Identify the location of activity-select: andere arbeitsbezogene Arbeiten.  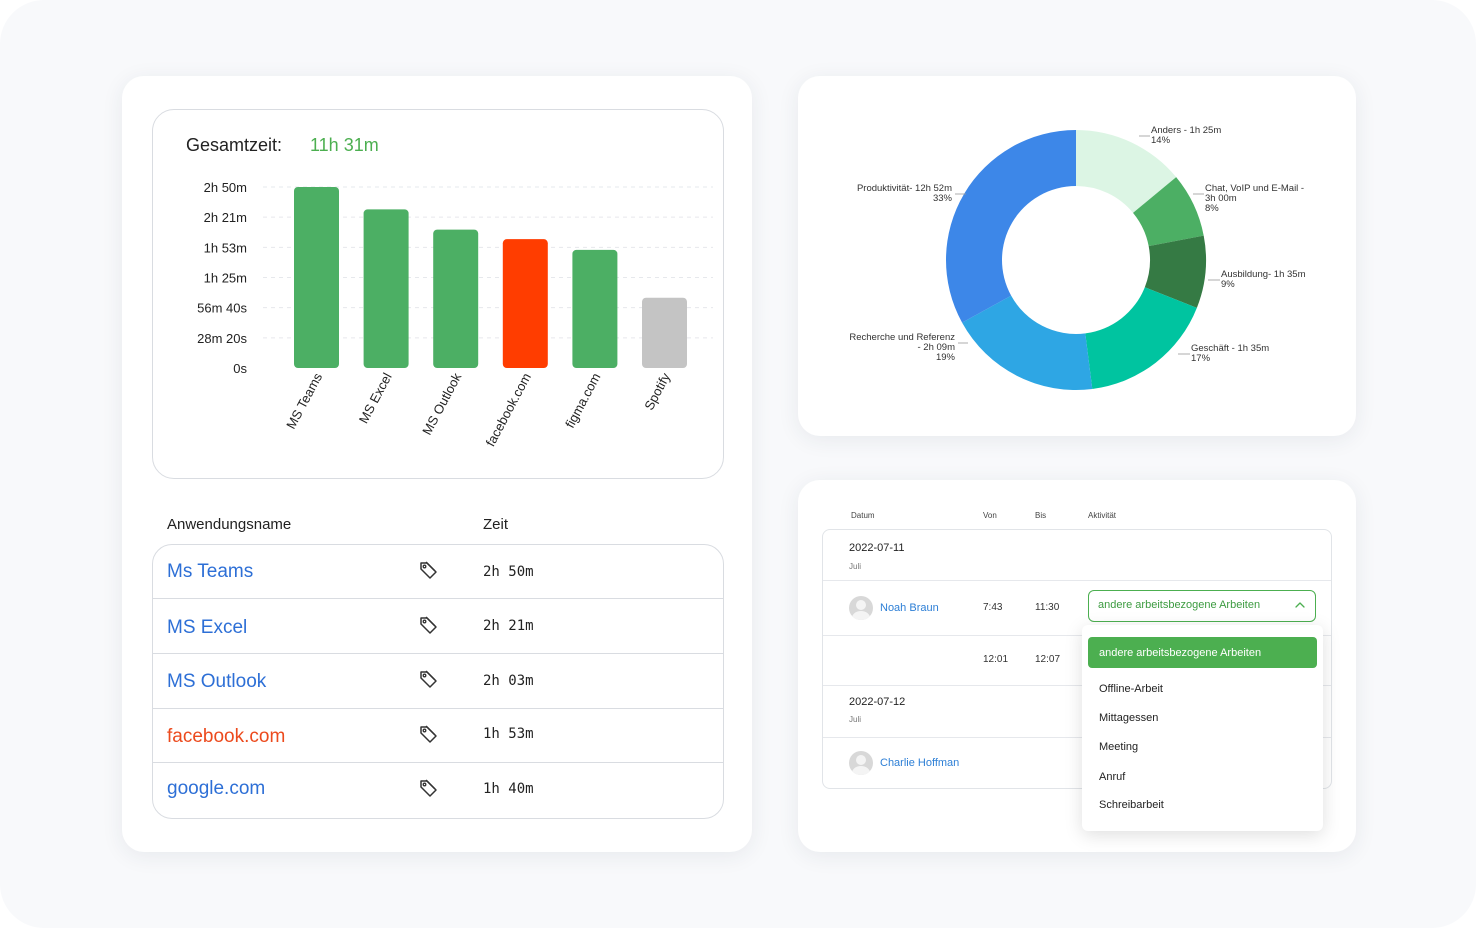
(1202, 606).